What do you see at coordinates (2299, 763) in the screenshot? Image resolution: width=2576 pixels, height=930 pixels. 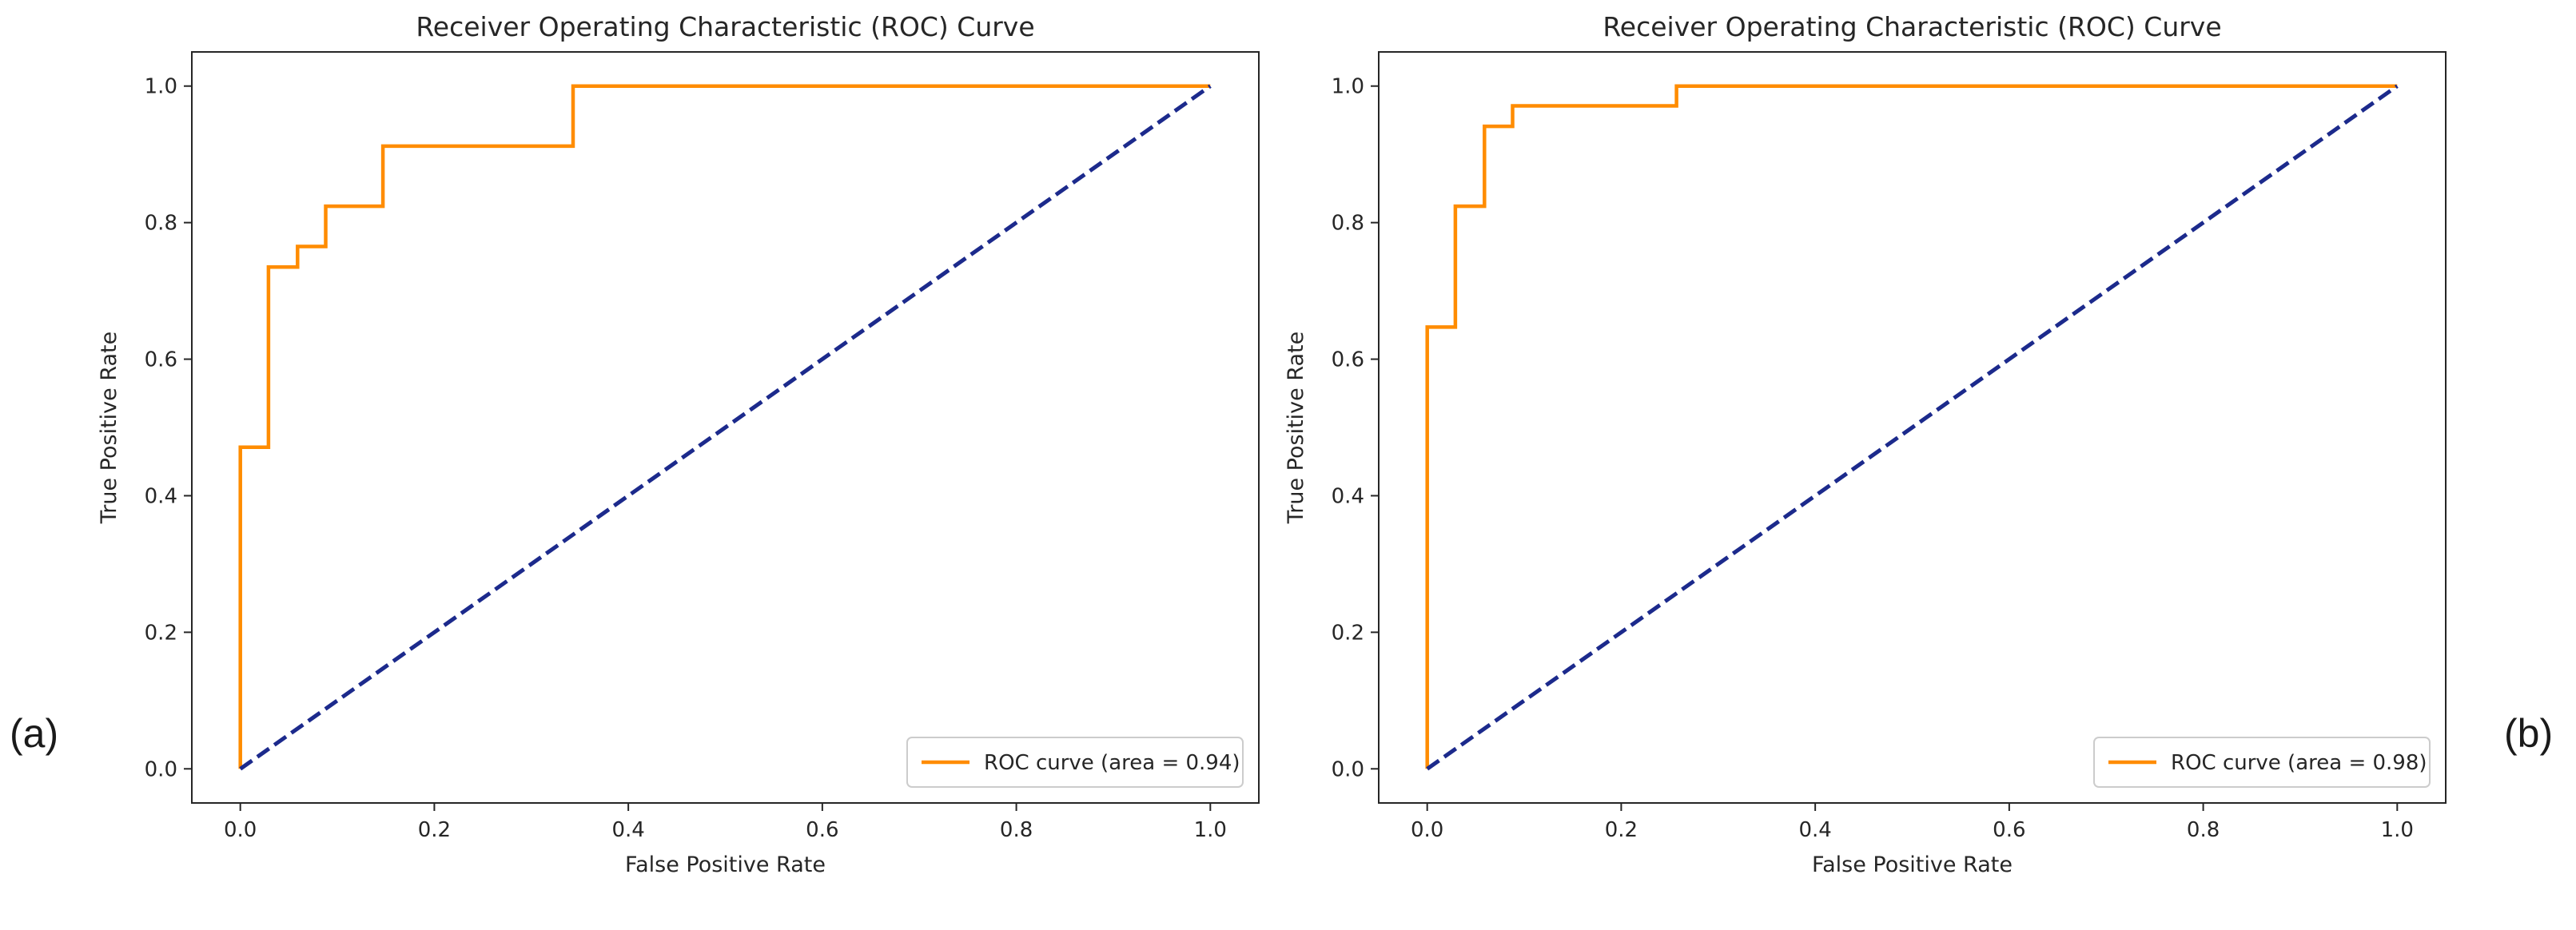 I see `legend-label: ROC curve (area = 0.98)` at bounding box center [2299, 763].